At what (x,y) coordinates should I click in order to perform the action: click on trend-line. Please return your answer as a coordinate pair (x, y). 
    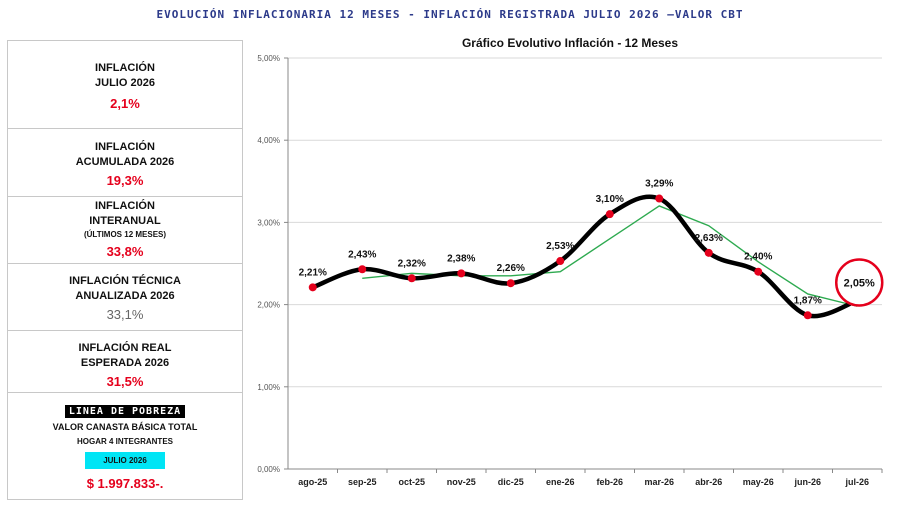
    Looking at the image, I should click on (610, 256).